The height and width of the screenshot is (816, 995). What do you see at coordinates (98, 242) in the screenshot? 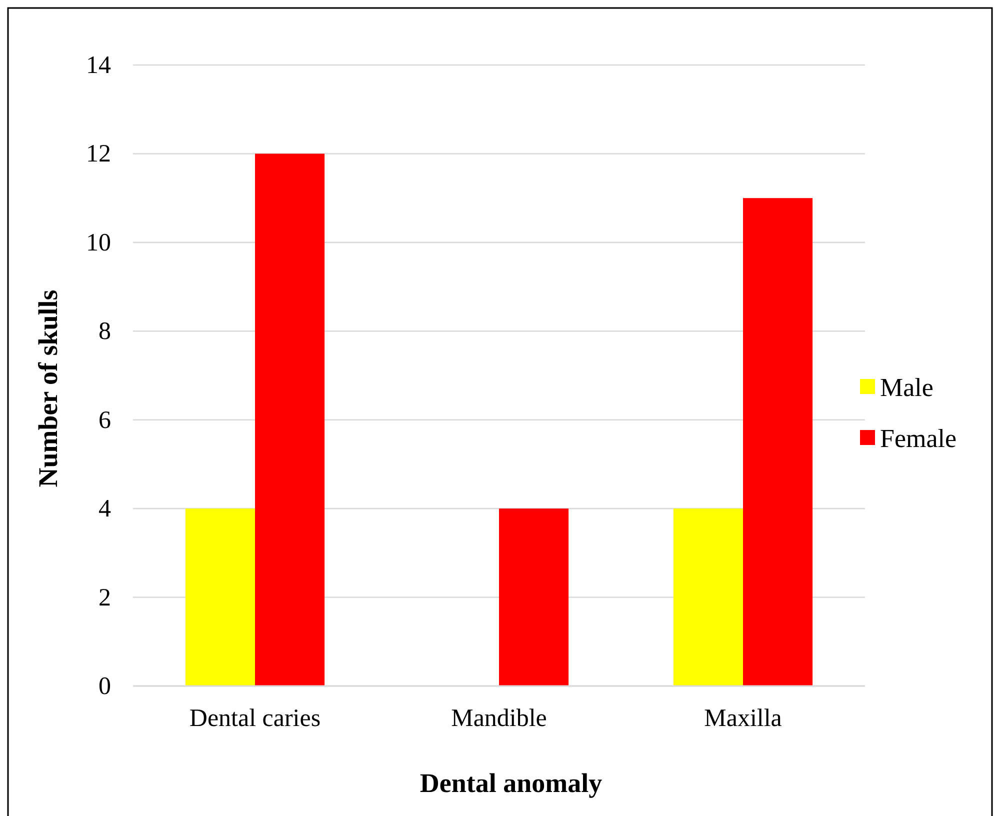
I see `y-tick-label: 10` at bounding box center [98, 242].